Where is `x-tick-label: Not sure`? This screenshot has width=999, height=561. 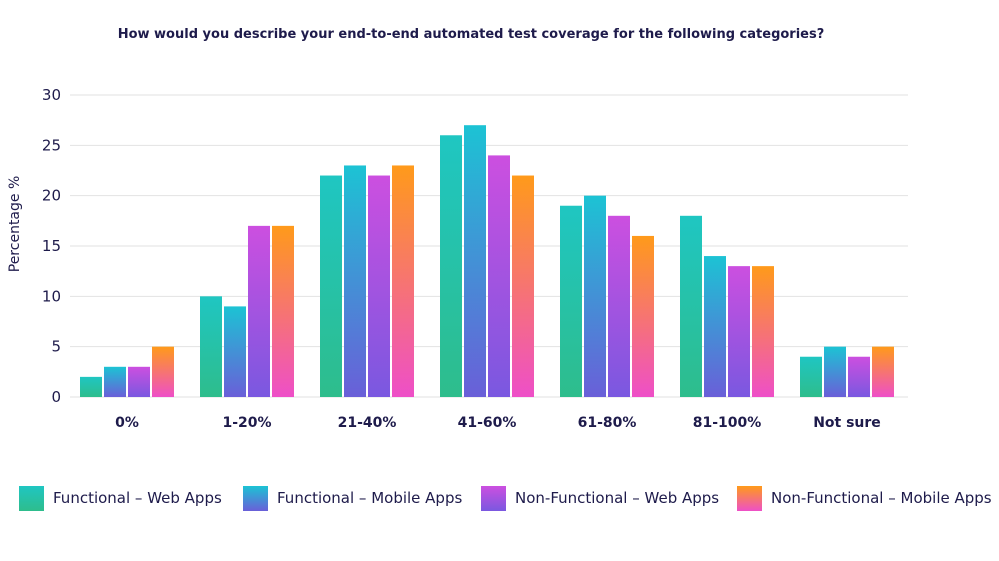
x-tick-label: Not sure is located at coordinates (847, 423).